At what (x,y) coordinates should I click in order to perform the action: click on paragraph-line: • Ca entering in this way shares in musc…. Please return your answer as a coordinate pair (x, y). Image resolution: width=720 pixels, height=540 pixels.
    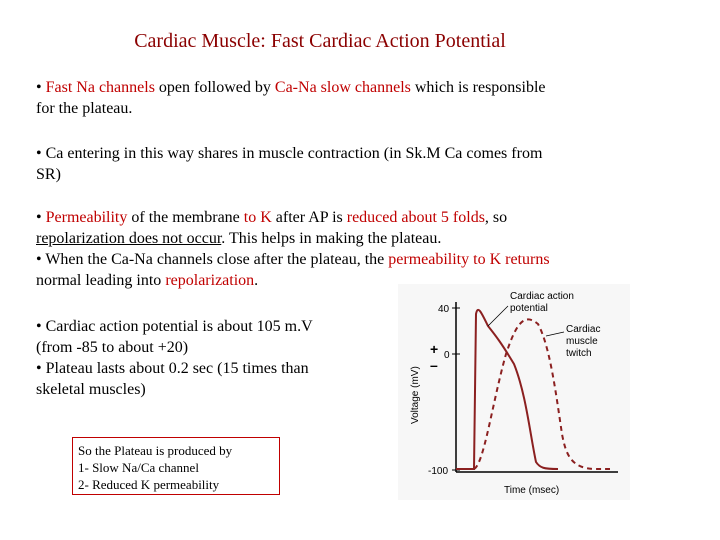
    Looking at the image, I should click on (289, 153).